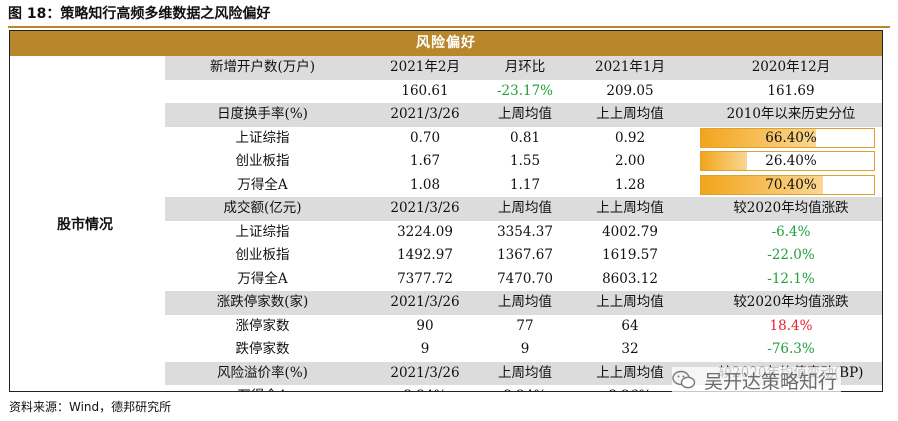 The image size is (898, 421). I want to click on table-cell: 209.05, so click(630, 90).